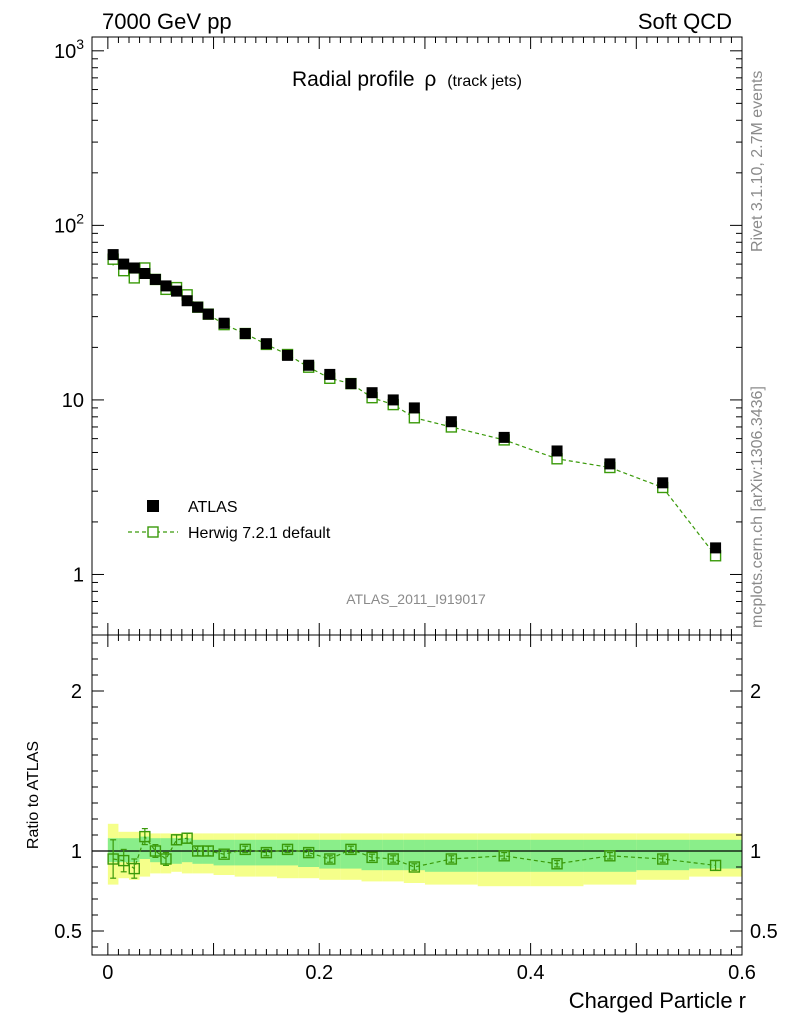 This screenshot has width=786, height=1024. I want to click on ratio-y-tick-label-left: 1, so click(76, 852).